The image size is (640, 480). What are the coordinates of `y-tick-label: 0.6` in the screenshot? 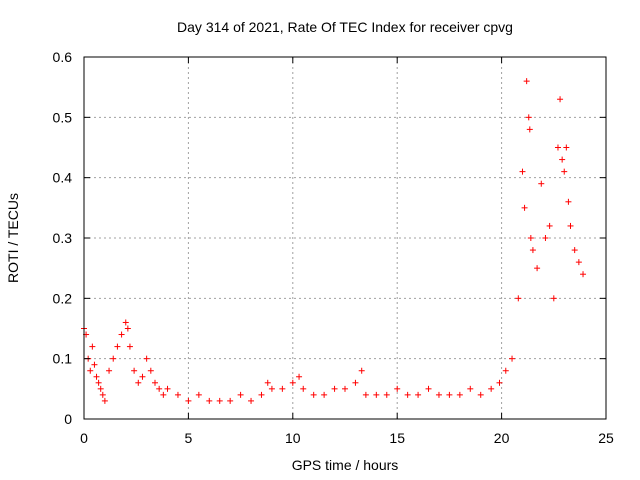 It's located at (63, 57).